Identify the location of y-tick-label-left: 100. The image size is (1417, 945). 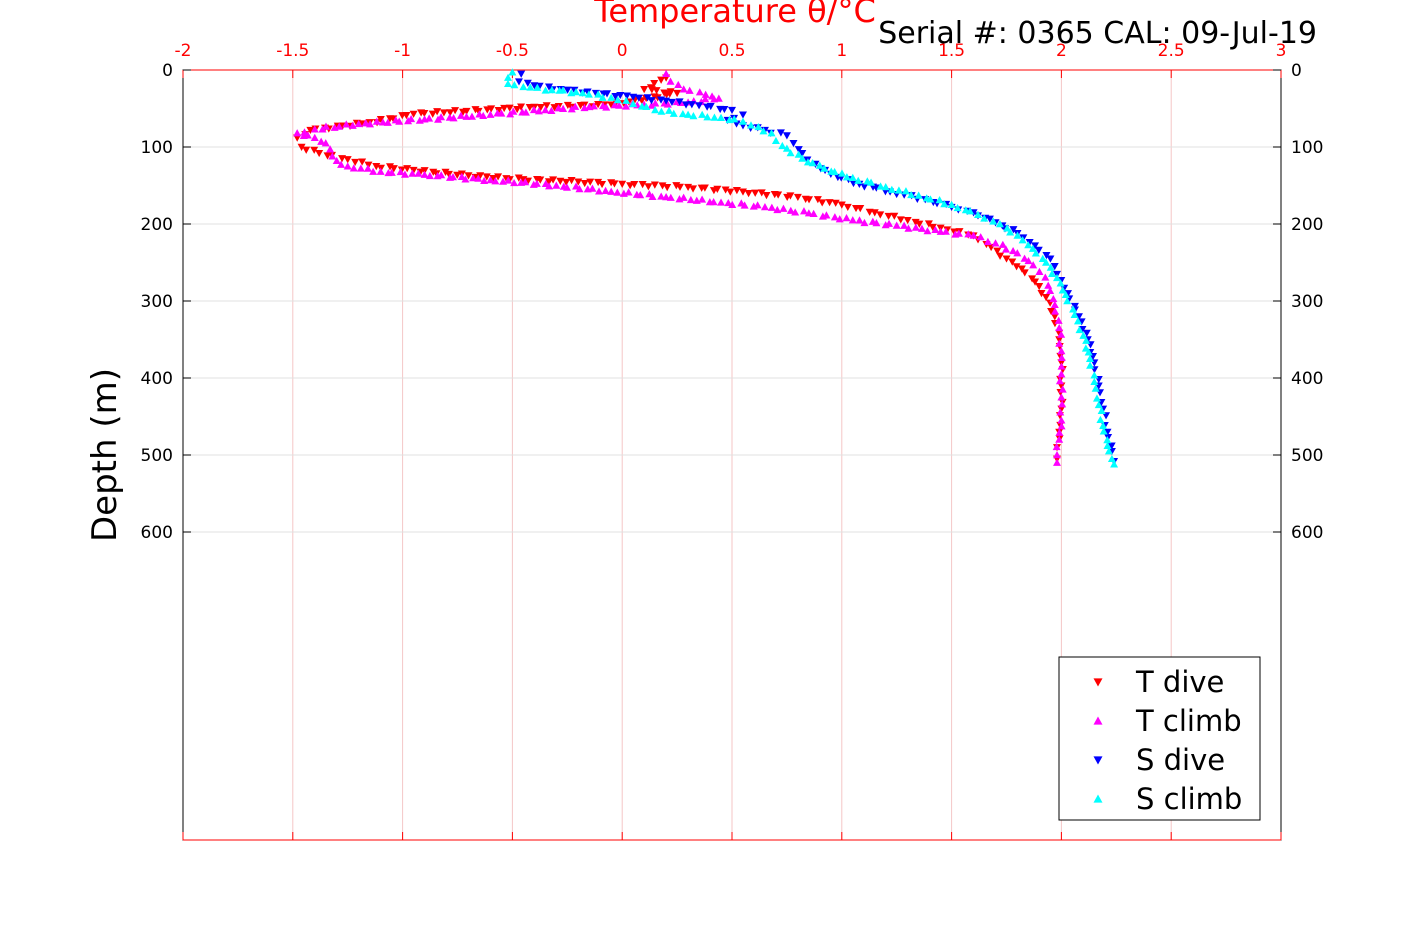
(157, 148).